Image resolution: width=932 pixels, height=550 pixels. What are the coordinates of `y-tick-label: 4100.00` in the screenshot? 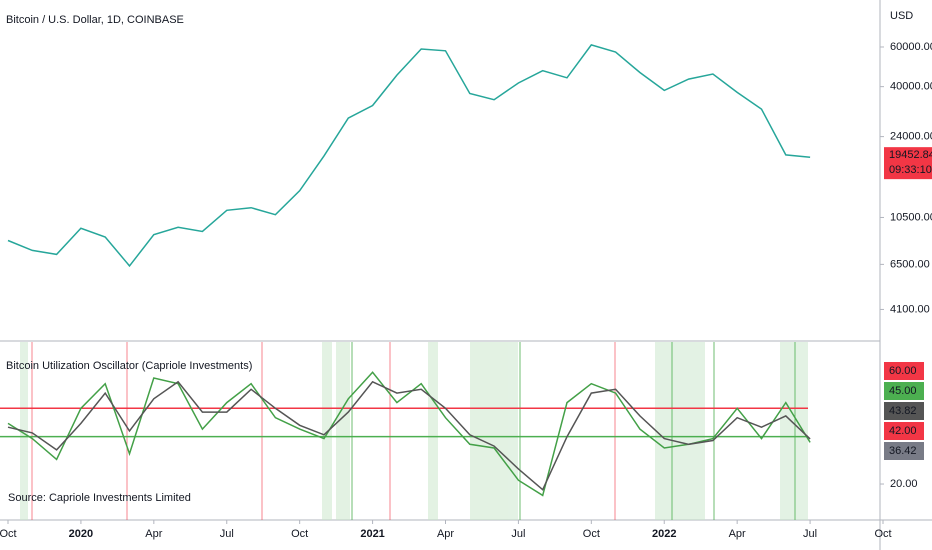 It's located at (910, 309).